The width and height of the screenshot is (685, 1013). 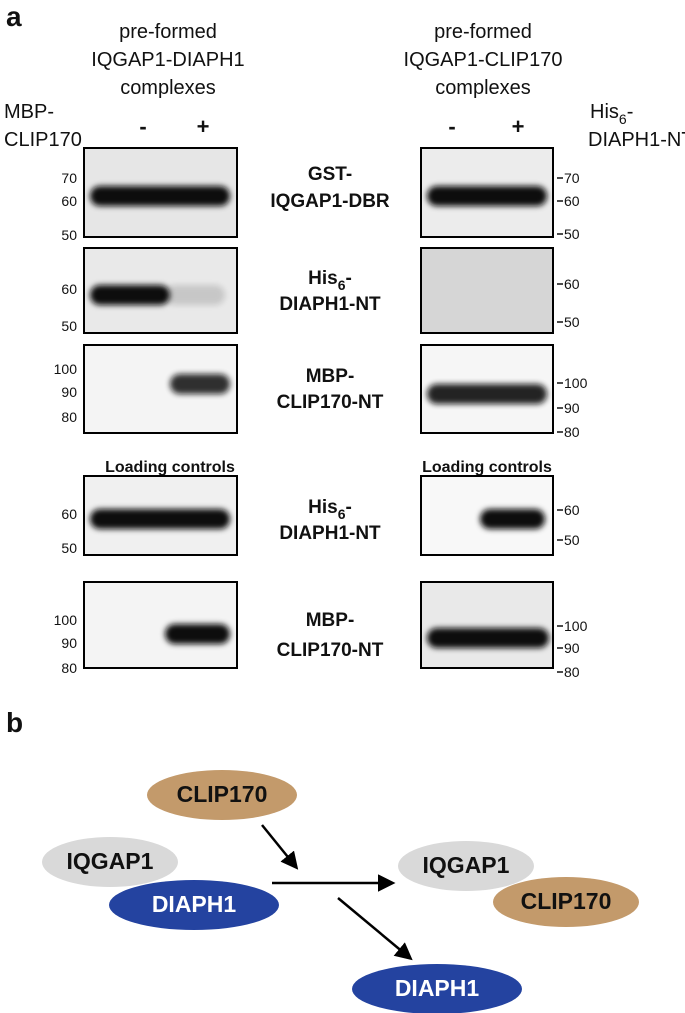 What do you see at coordinates (14, 722) in the screenshot?
I see `panel-label: b` at bounding box center [14, 722].